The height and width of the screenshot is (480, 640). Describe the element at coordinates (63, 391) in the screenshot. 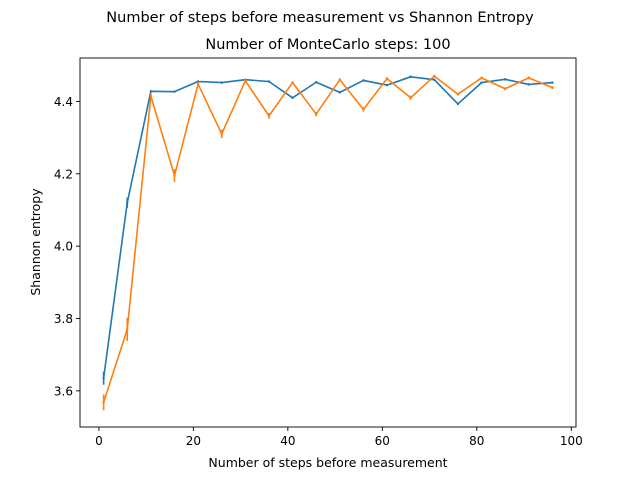

I see `y-tick-label: 3.6` at that location.